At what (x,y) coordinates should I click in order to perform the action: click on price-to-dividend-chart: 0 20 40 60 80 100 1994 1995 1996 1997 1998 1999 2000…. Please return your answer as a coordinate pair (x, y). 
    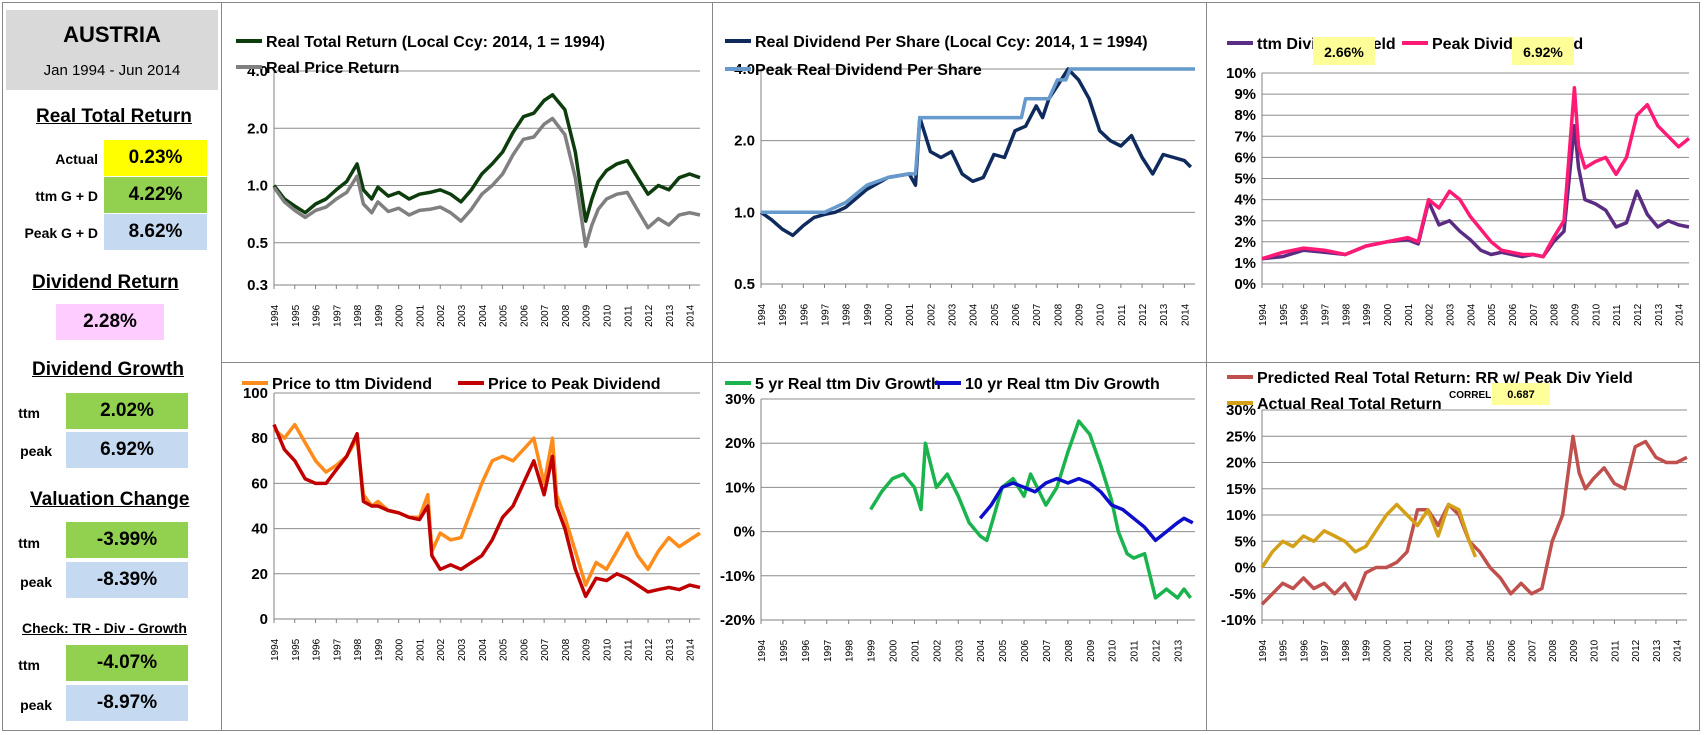
    Looking at the image, I should click on (471, 518).